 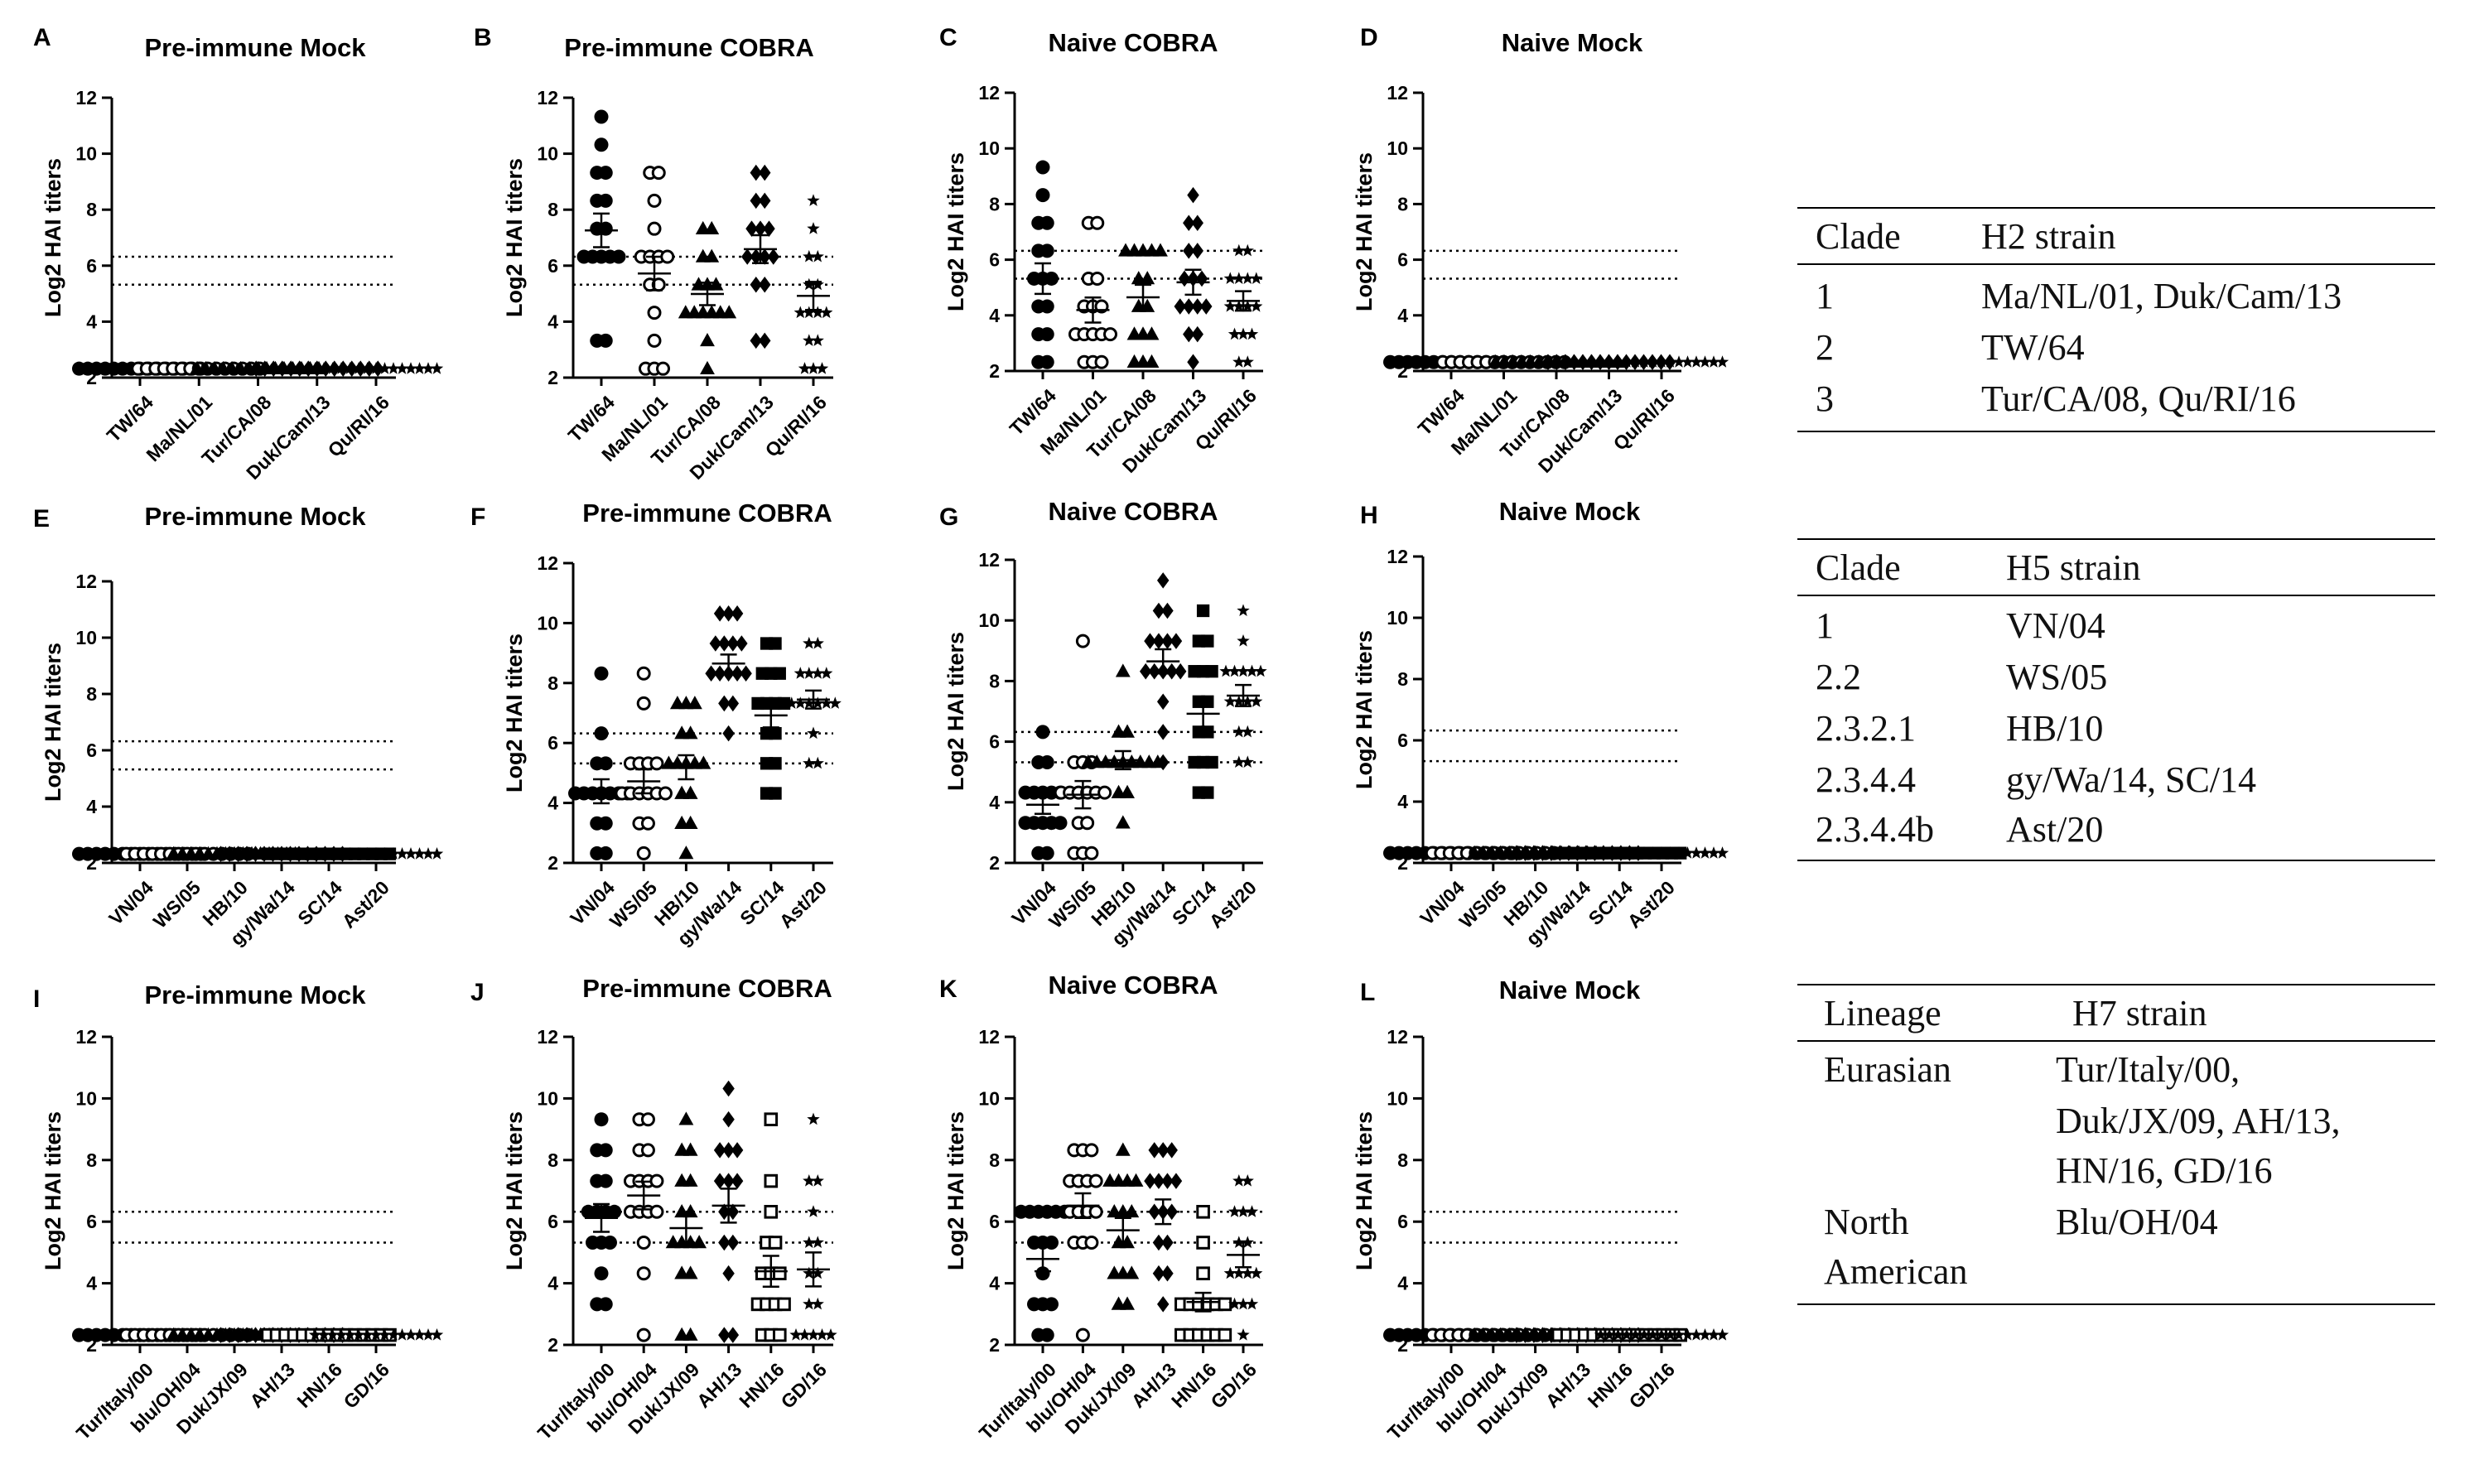 I want to click on y-tick-label: 12, so click(x=547, y=1037).